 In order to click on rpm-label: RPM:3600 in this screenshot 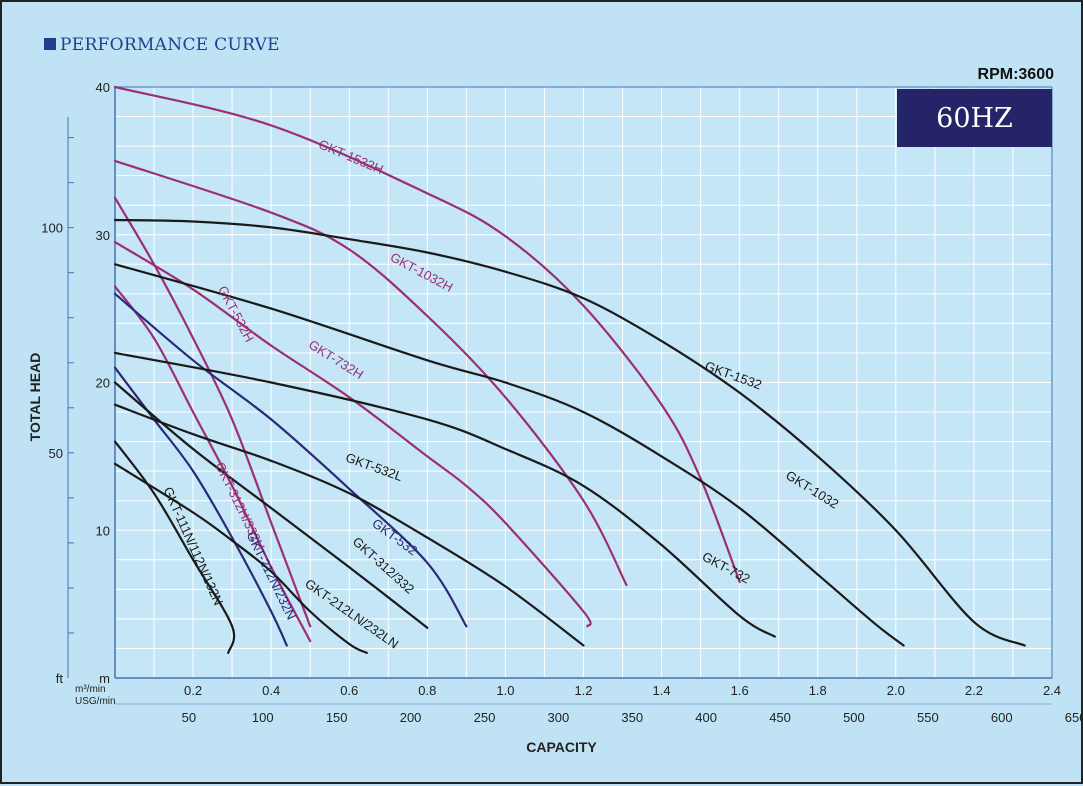, I will do `click(1015, 74)`.